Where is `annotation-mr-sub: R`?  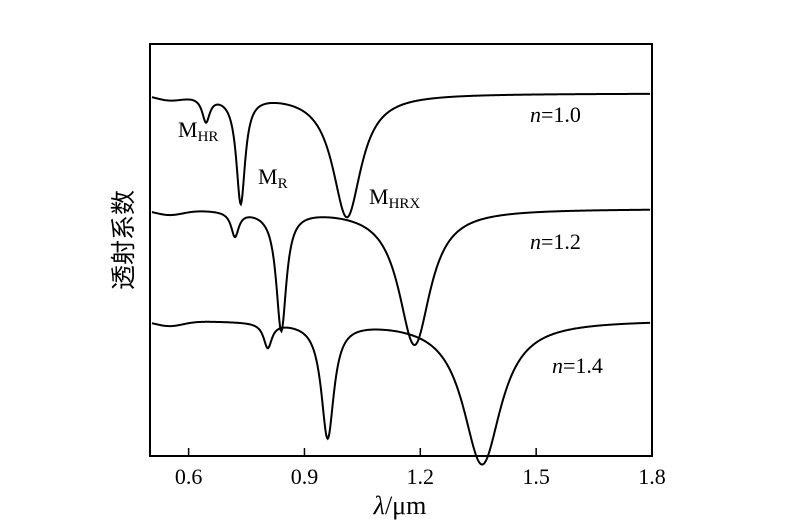
annotation-mr-sub: R is located at coordinates (283, 184).